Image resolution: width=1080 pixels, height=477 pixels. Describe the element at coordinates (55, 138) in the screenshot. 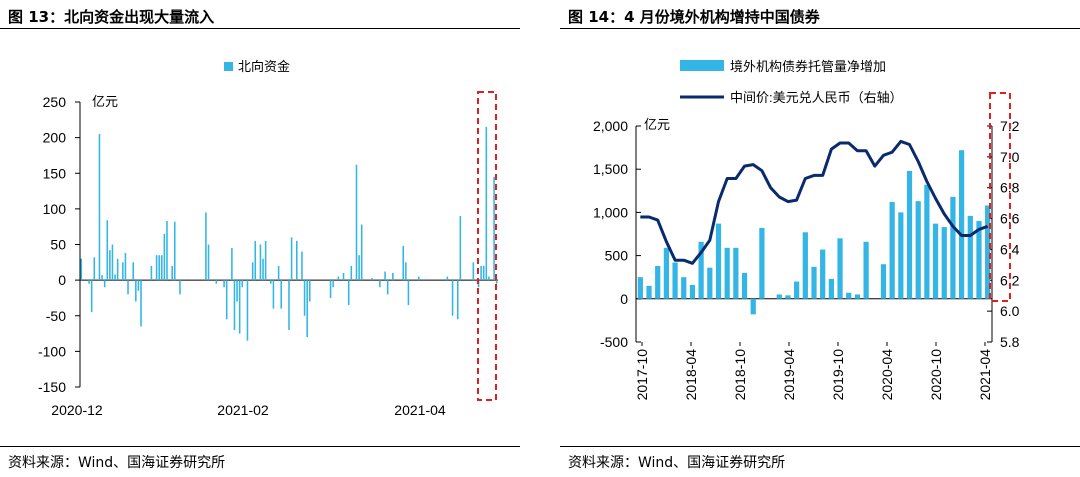

I see `y-tick-label: 200` at that location.